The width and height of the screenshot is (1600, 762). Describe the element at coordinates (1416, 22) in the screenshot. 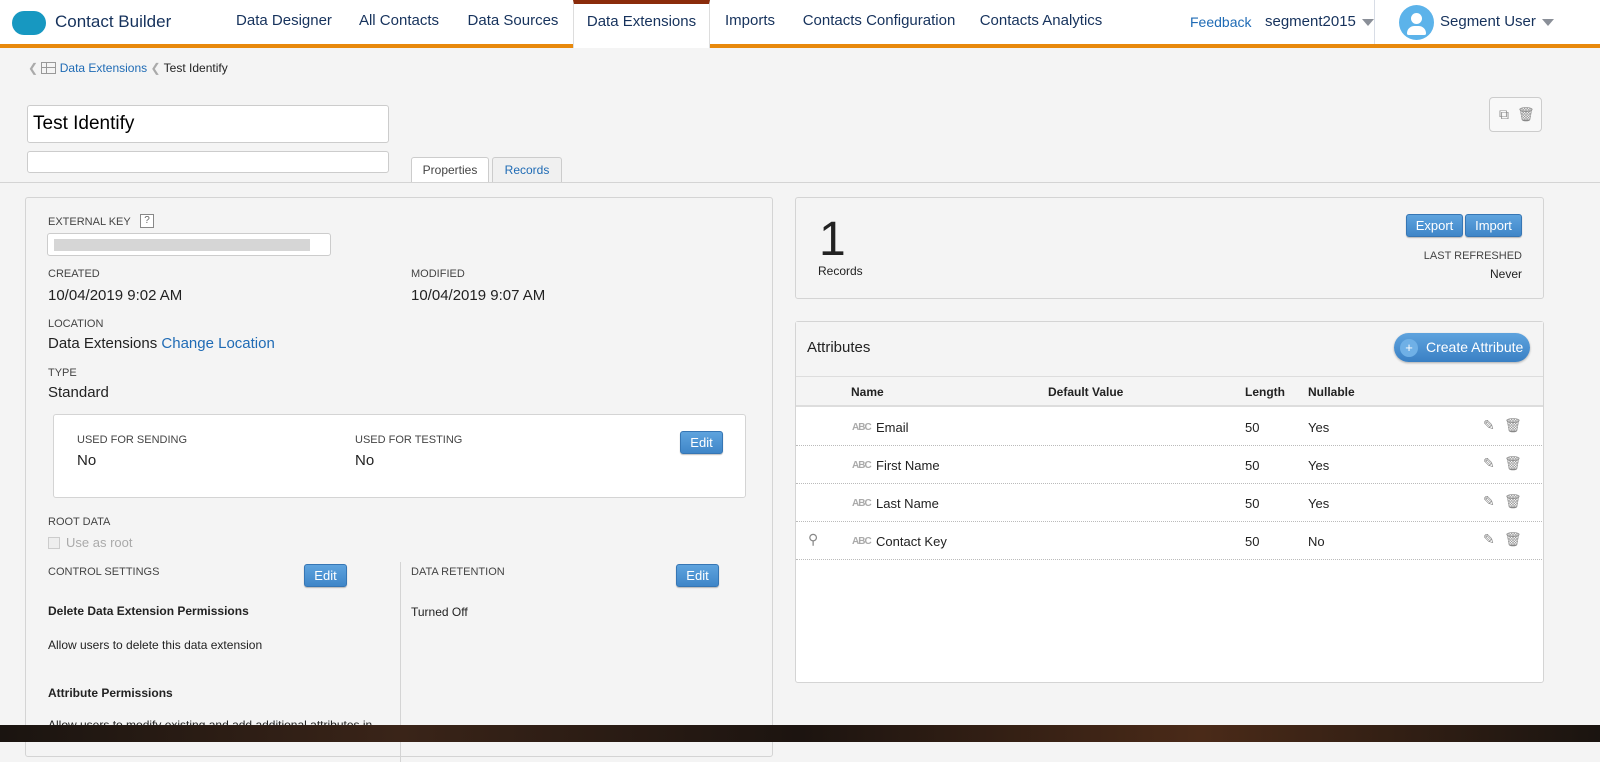

I see `avatar` at that location.